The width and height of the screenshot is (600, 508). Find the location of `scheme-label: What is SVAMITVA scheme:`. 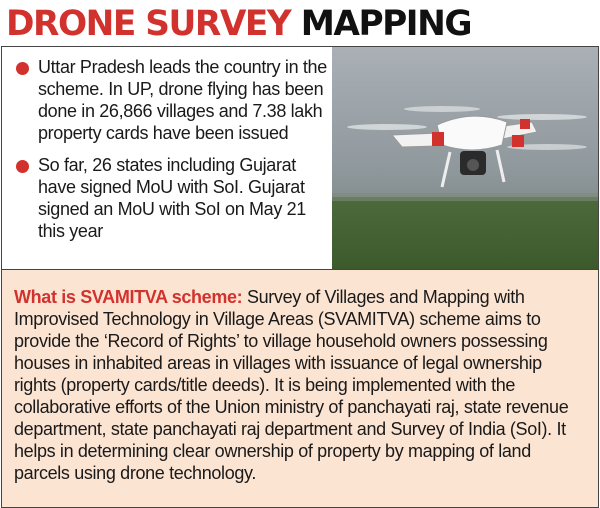

scheme-label: What is SVAMITVA scheme: is located at coordinates (128, 297).